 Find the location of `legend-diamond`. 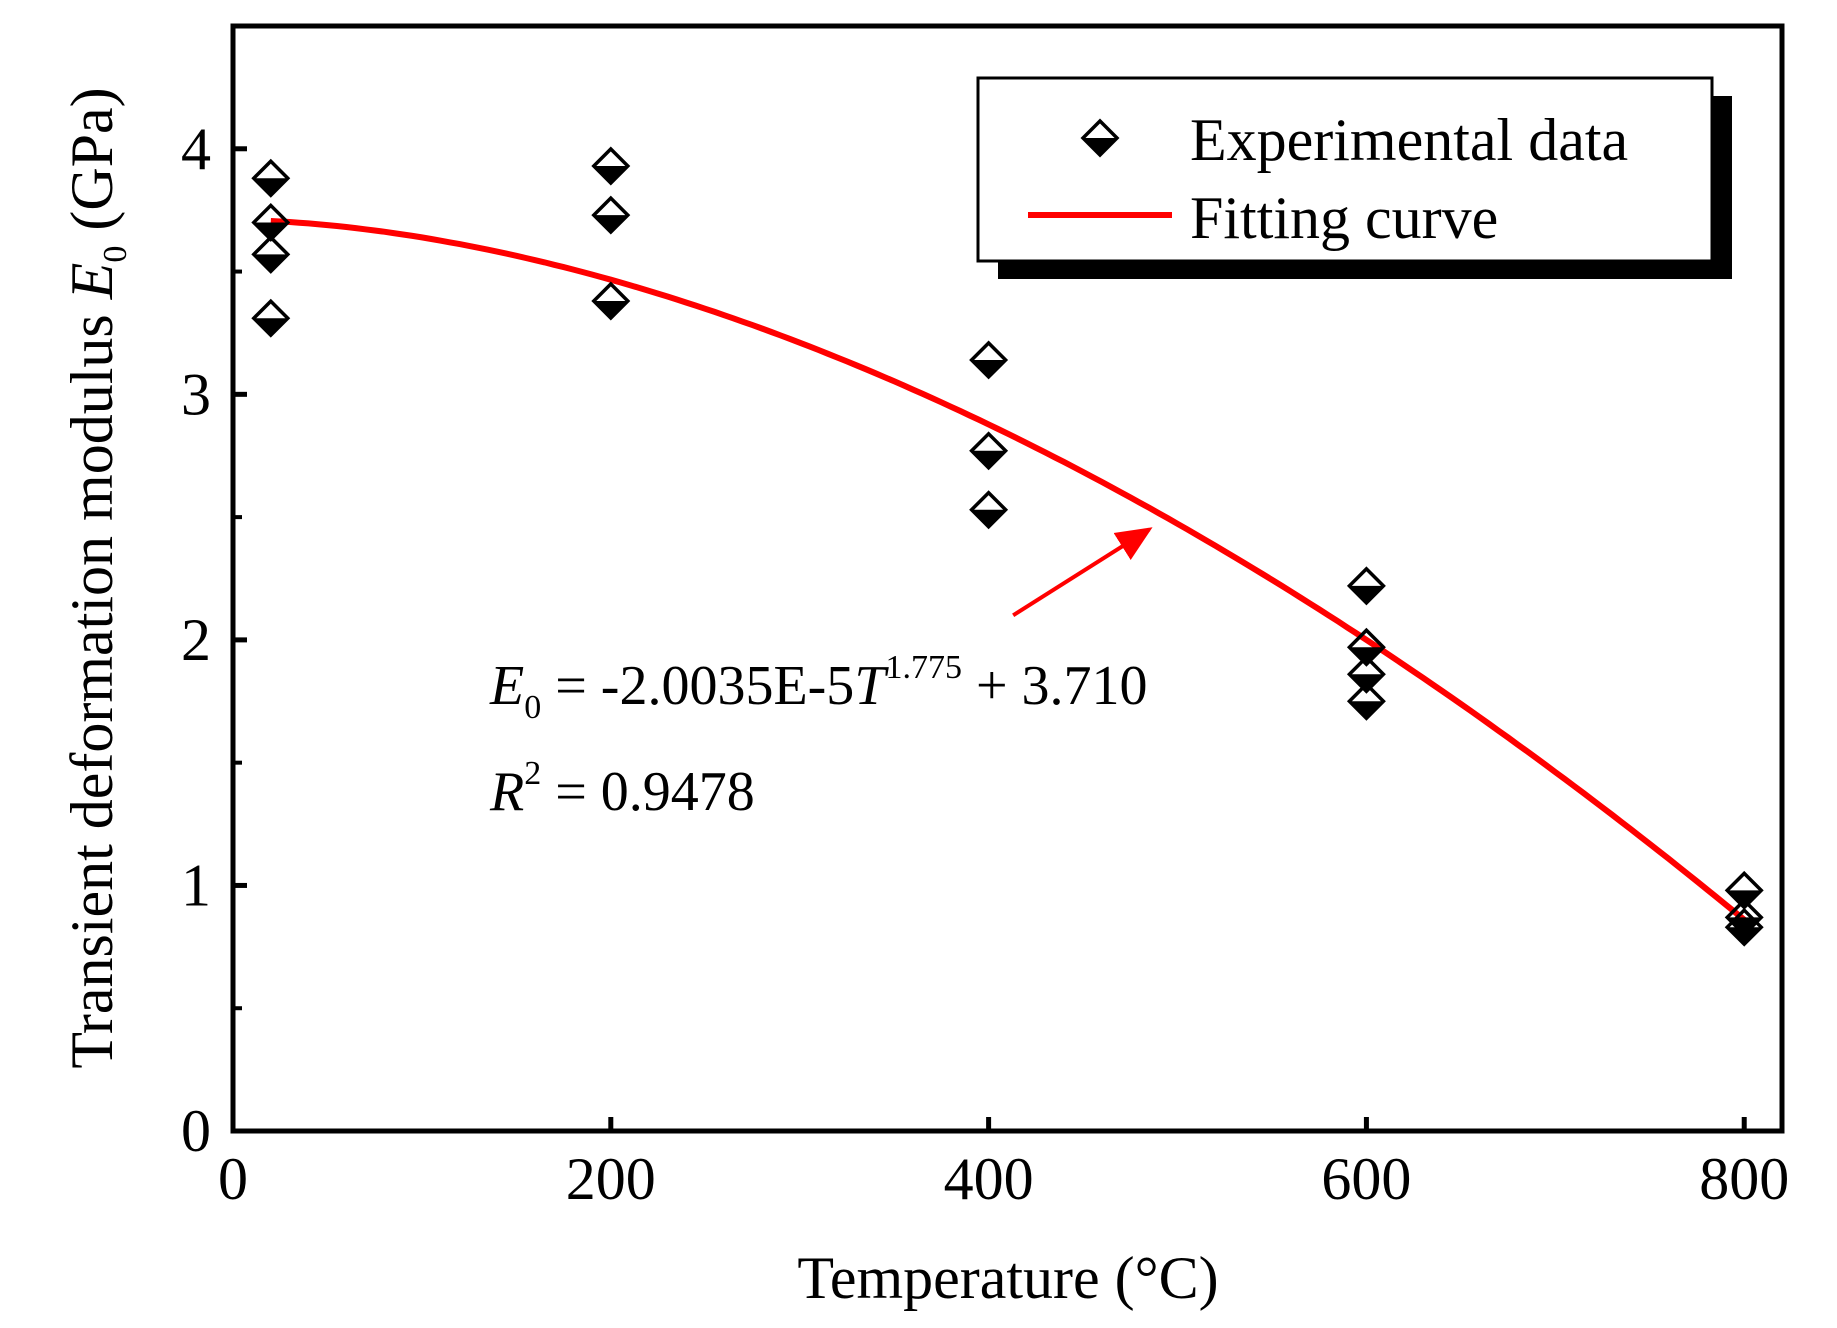

legend-diamond is located at coordinates (1100, 138).